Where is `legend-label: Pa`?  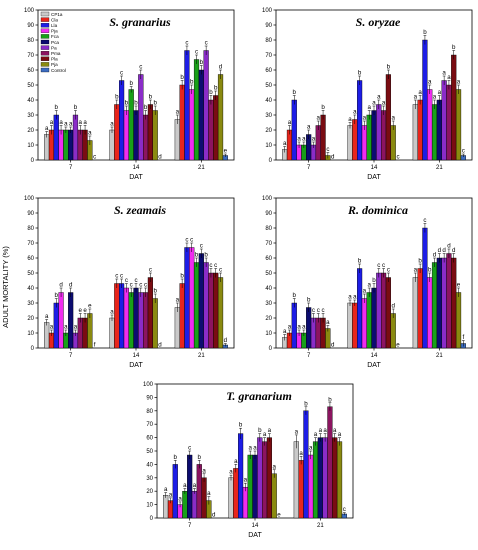
legend-label: Pa is located at coordinates (54, 47).